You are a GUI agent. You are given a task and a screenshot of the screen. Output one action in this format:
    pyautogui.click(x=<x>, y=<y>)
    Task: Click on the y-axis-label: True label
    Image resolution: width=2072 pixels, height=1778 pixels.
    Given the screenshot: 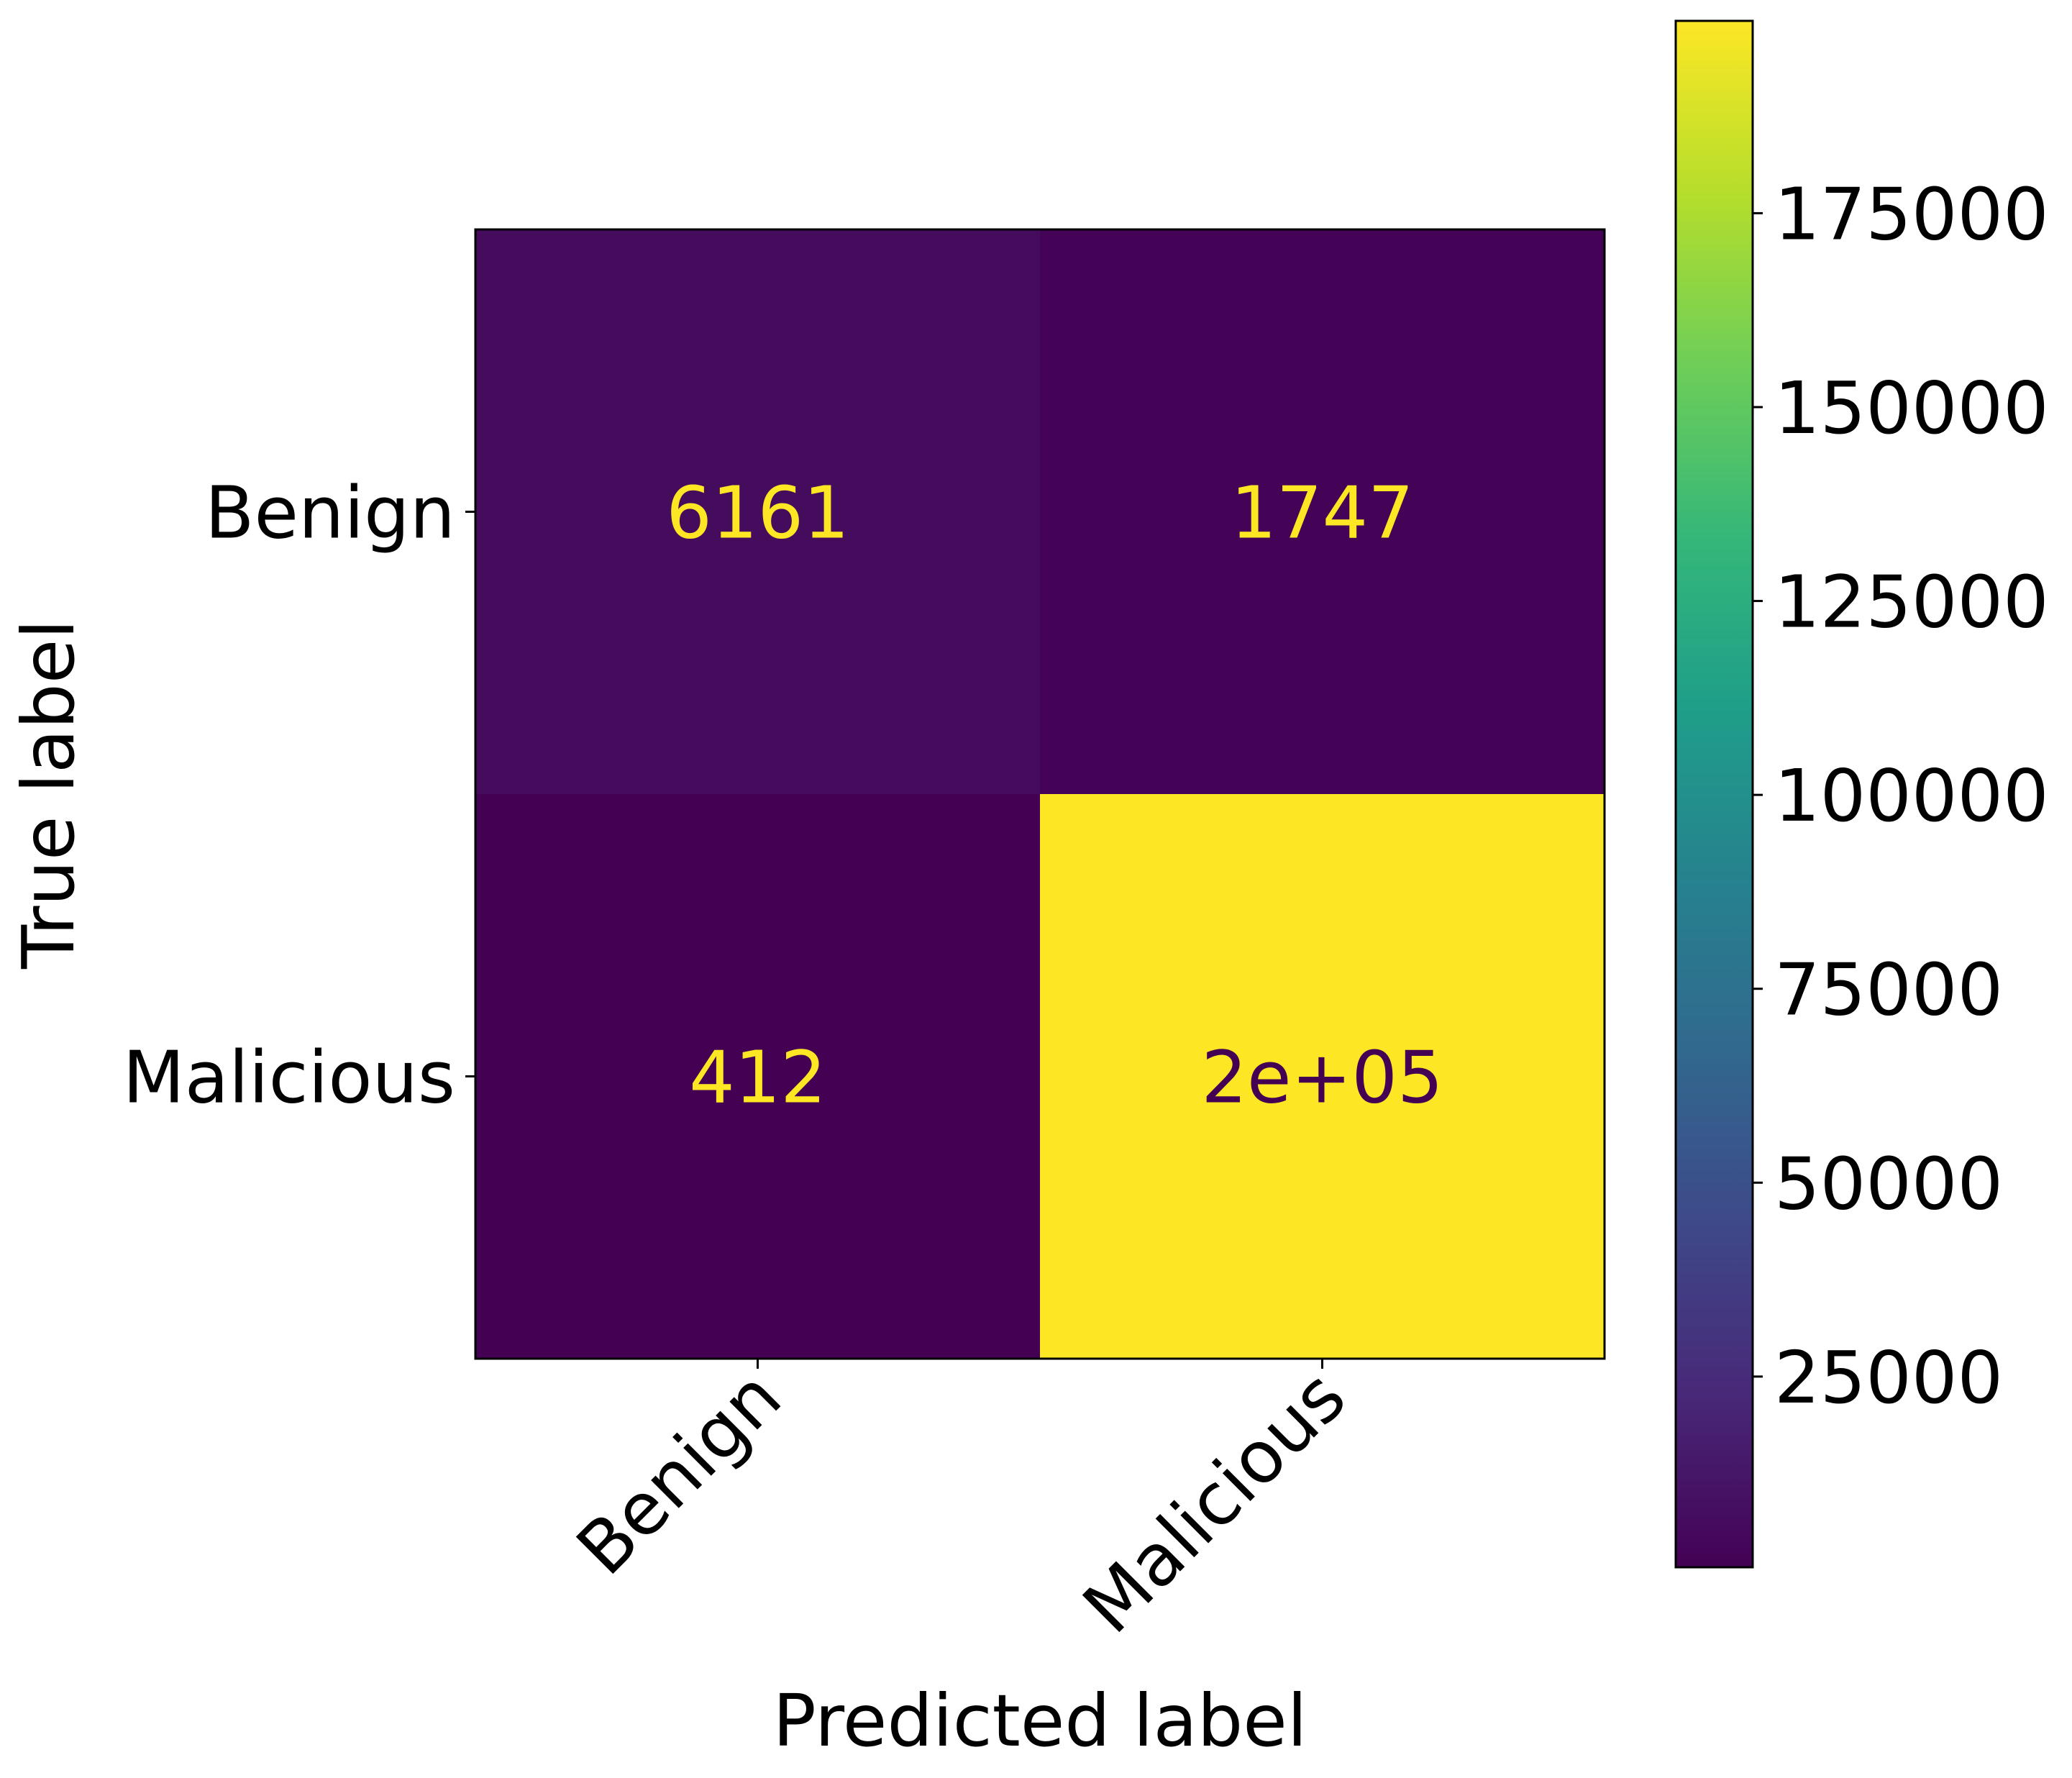 What is the action you would take?
    pyautogui.click(x=48, y=794)
    